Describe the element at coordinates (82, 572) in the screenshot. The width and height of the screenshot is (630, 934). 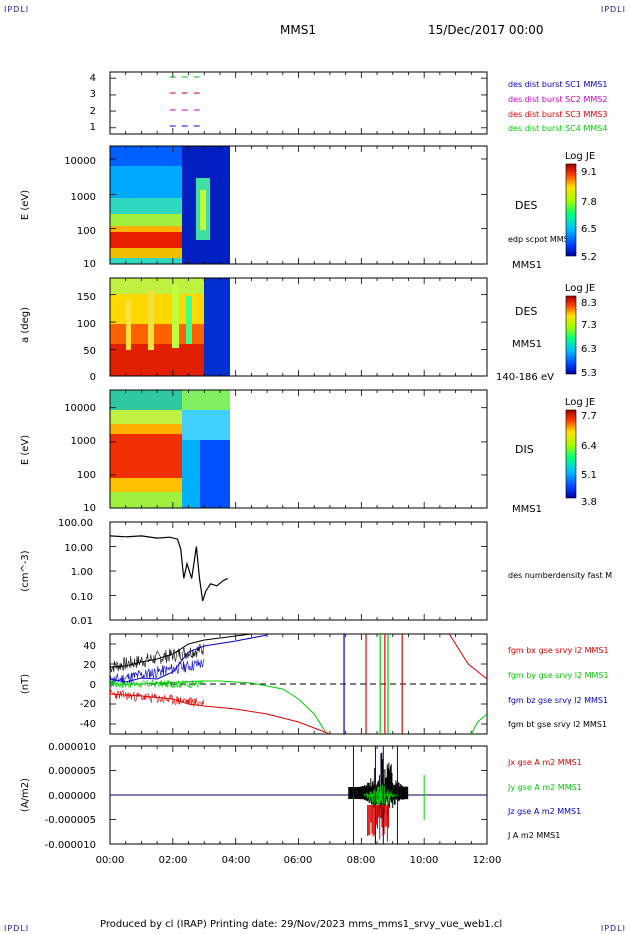
I see `density-ytick: 1.00` at that location.